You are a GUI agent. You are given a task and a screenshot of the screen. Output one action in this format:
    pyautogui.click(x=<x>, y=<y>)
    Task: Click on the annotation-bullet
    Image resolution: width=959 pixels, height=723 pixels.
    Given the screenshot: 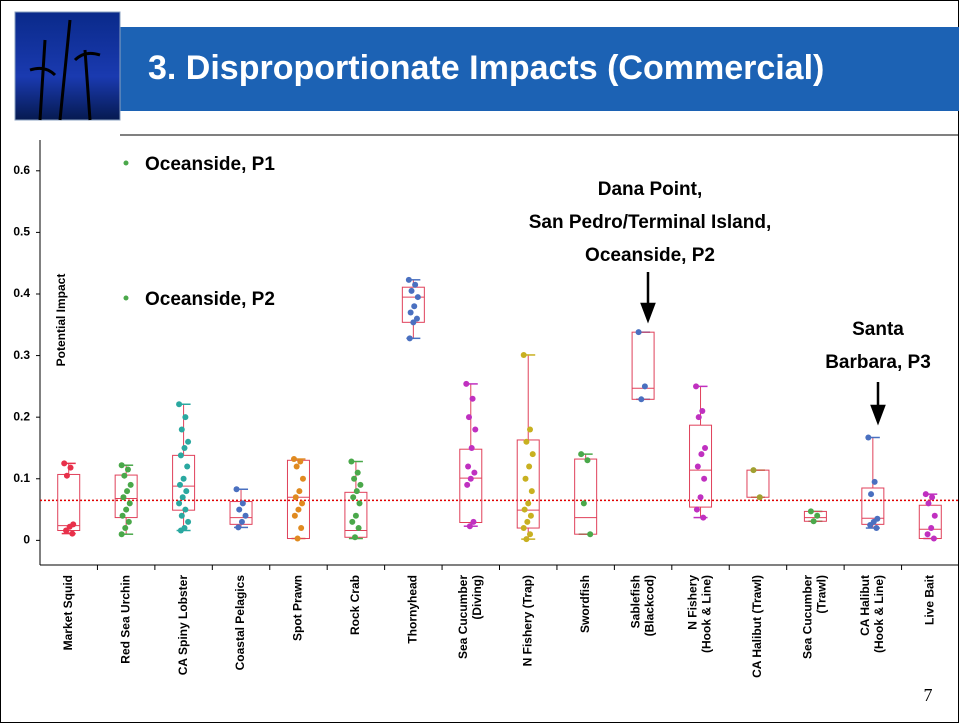 What is the action you would take?
    pyautogui.click(x=126, y=298)
    